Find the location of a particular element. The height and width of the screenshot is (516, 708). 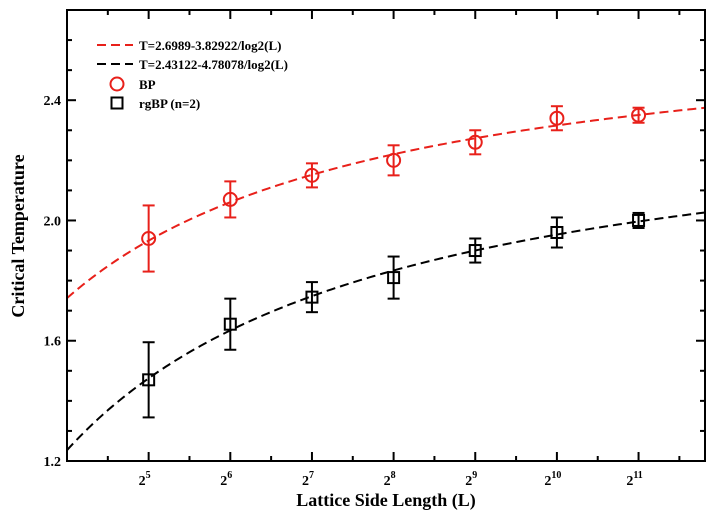

legend-label: BP is located at coordinates (147, 84).